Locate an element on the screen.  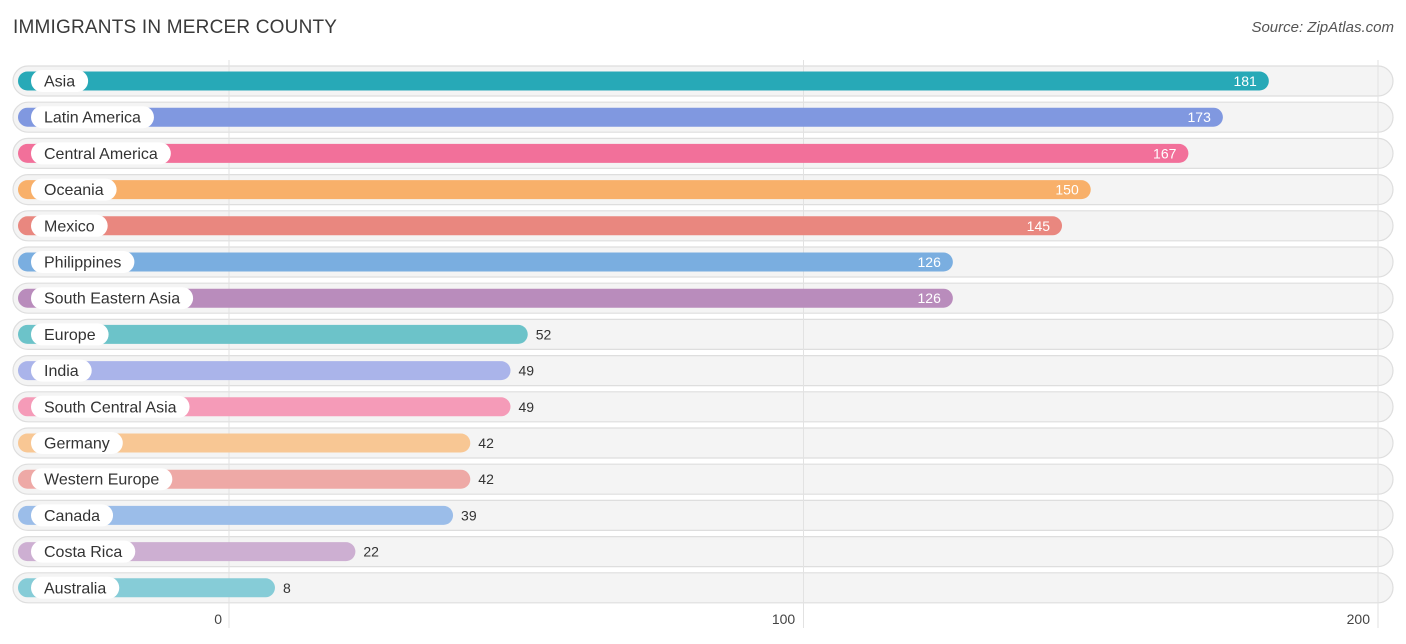
category-label: South Central Asia is located at coordinates (110, 407).